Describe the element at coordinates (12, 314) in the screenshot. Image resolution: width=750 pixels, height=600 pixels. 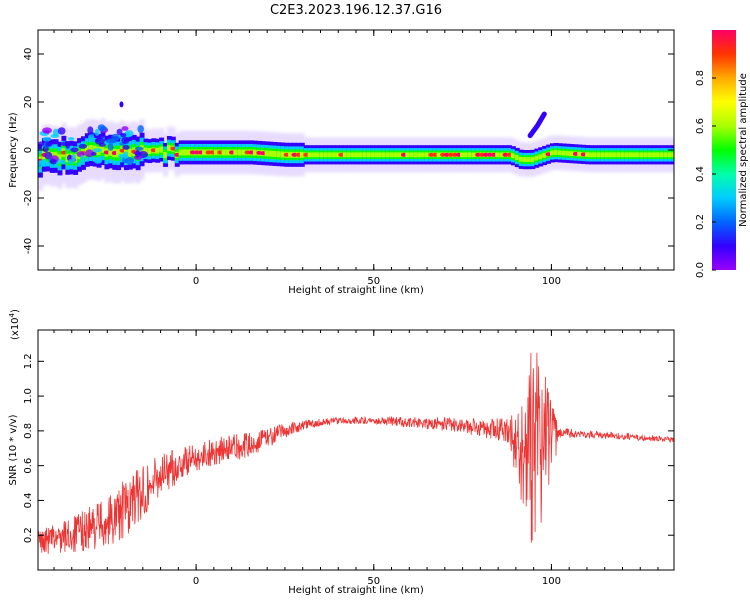
I see `snr-scale-exponent: 4` at that location.